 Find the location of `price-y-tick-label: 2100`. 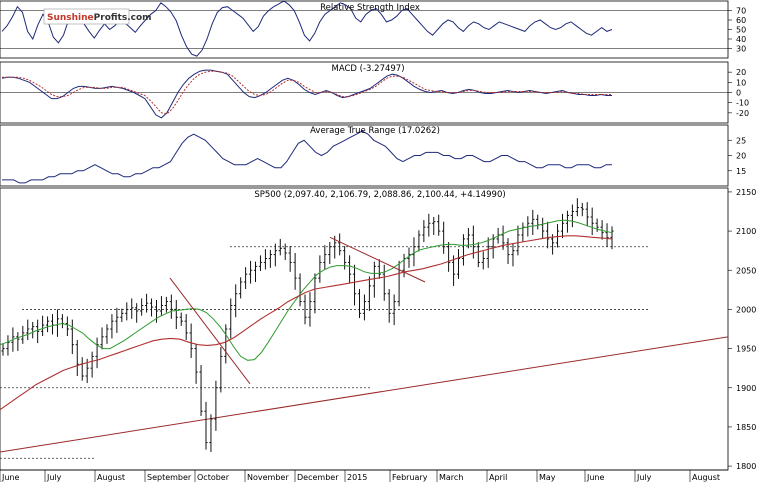

price-y-tick-label: 2100 is located at coordinates (746, 231).